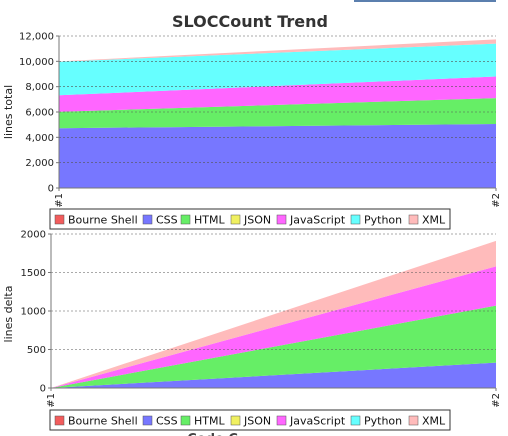  I want to click on y-axis-title: lines total, so click(8, 112).